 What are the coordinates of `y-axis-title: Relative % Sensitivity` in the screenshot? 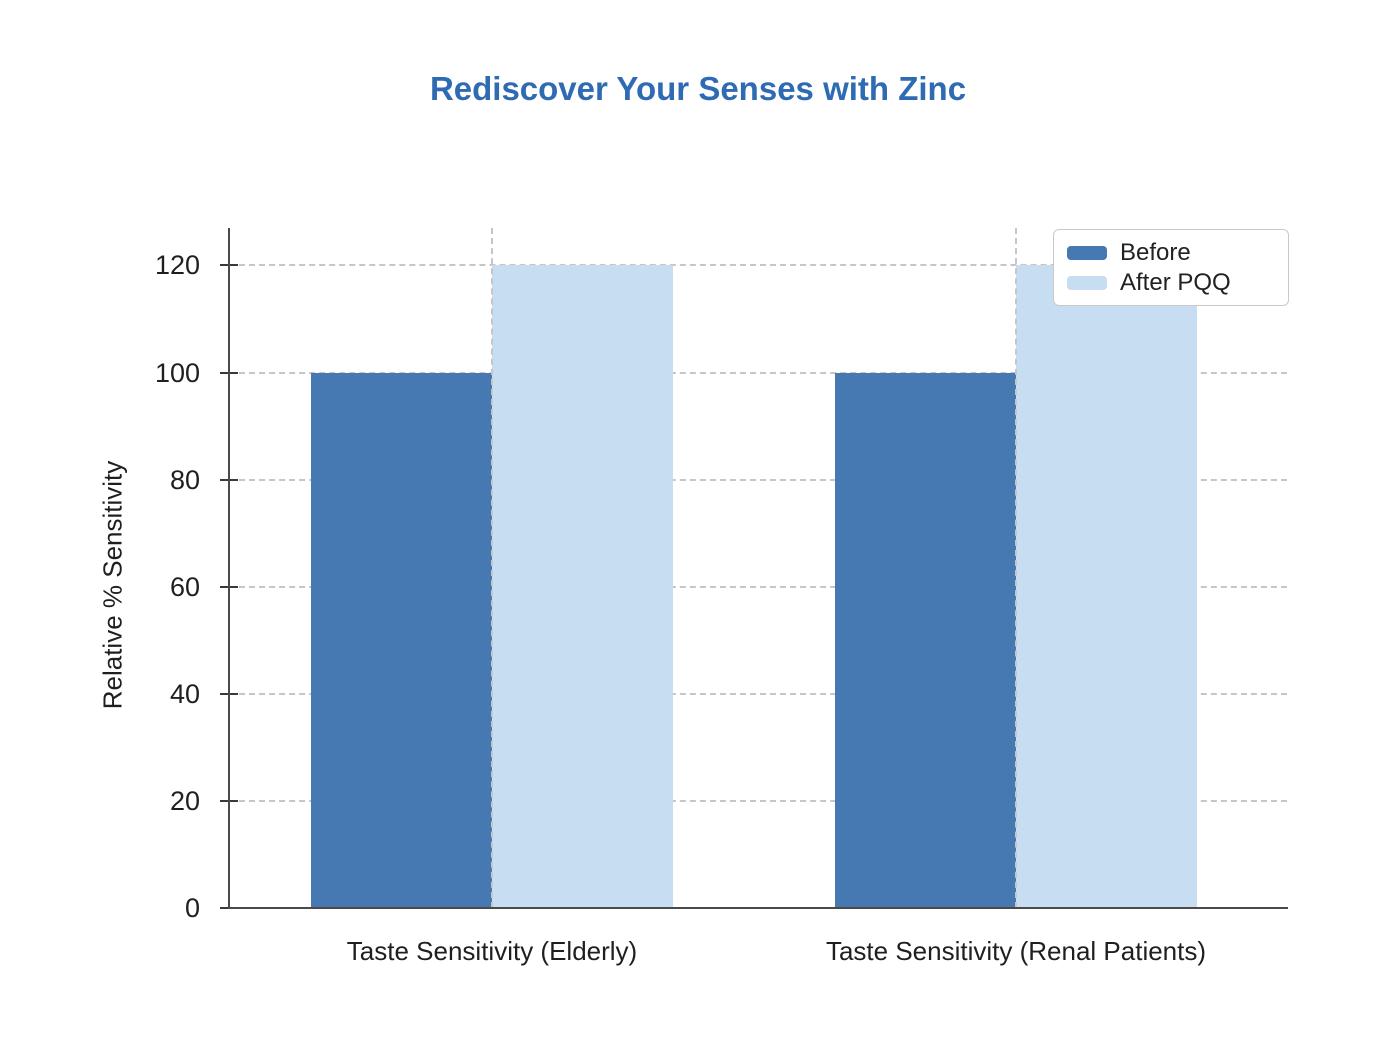 It's located at (112, 585).